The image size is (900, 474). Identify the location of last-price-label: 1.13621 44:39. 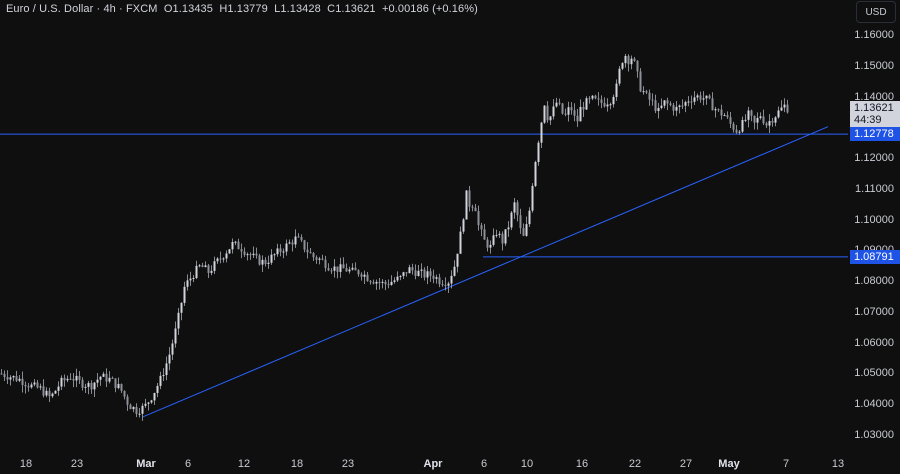
(875, 114).